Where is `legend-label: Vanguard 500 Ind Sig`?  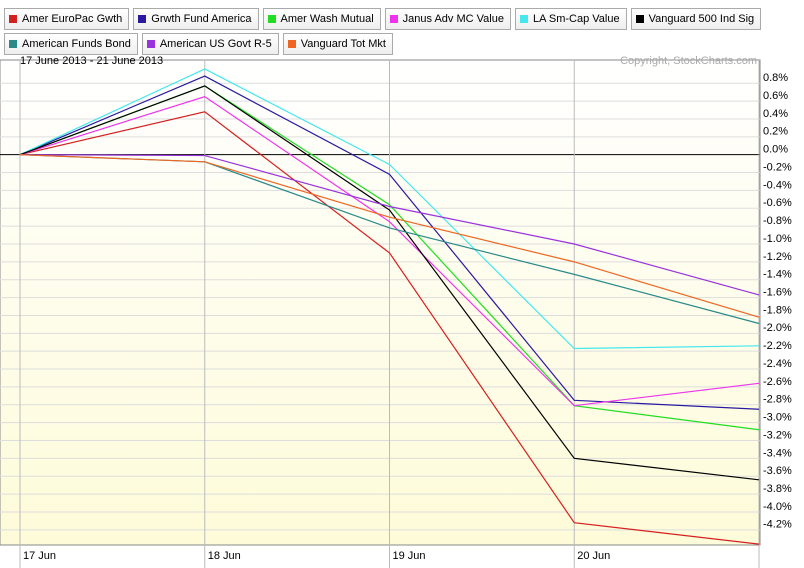
legend-label: Vanguard 500 Ind Sig is located at coordinates (701, 19).